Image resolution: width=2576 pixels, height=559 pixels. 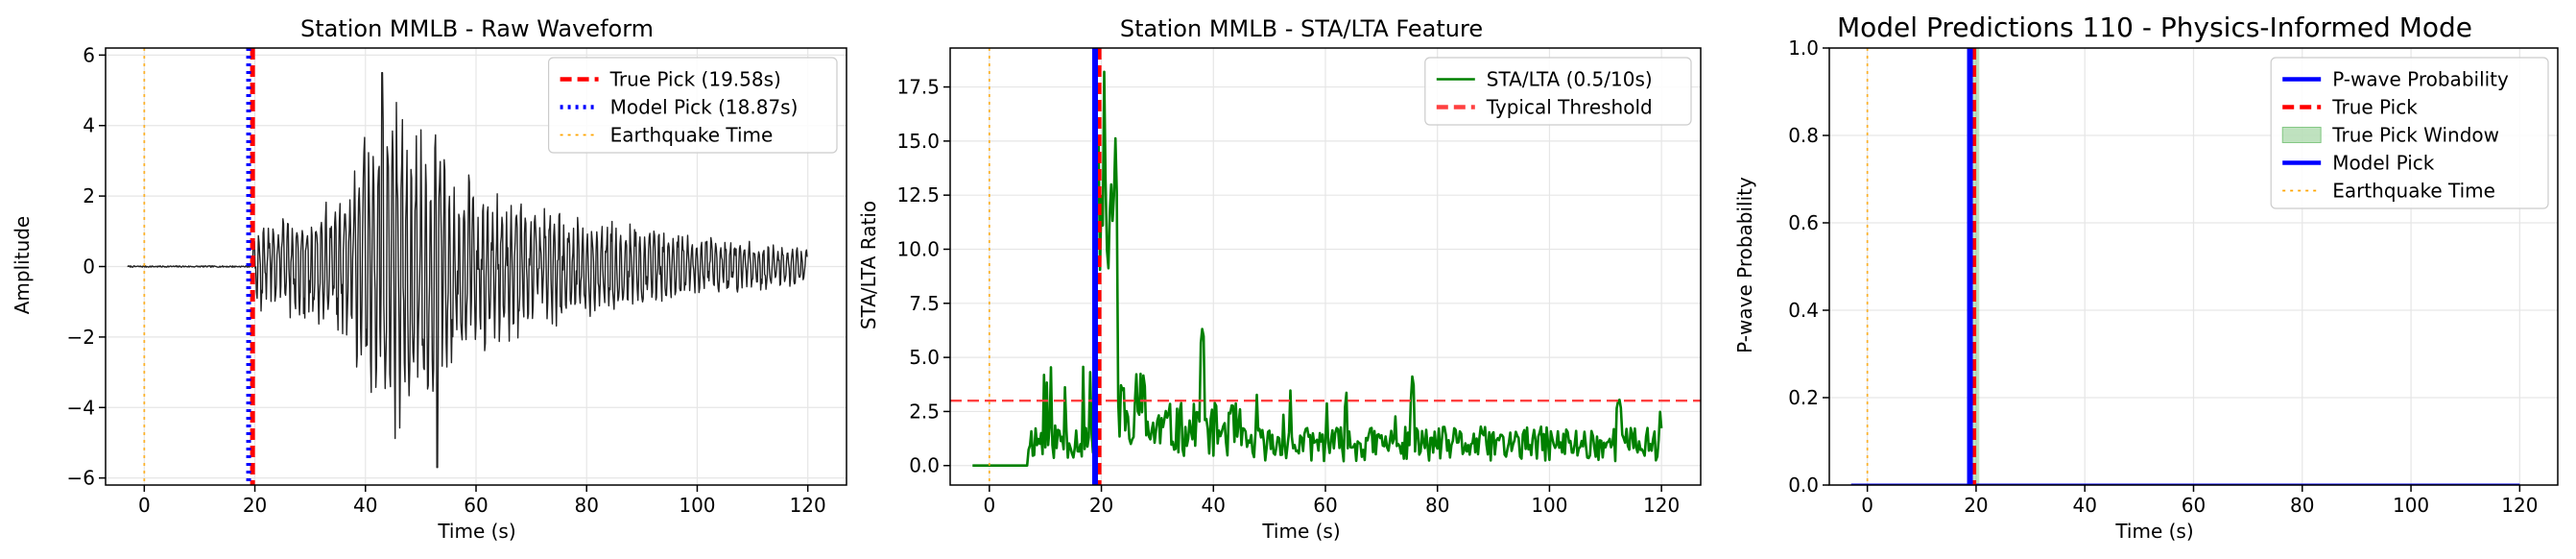 What do you see at coordinates (918, 141) in the screenshot?
I see `y-tick-label: 15.0` at bounding box center [918, 141].